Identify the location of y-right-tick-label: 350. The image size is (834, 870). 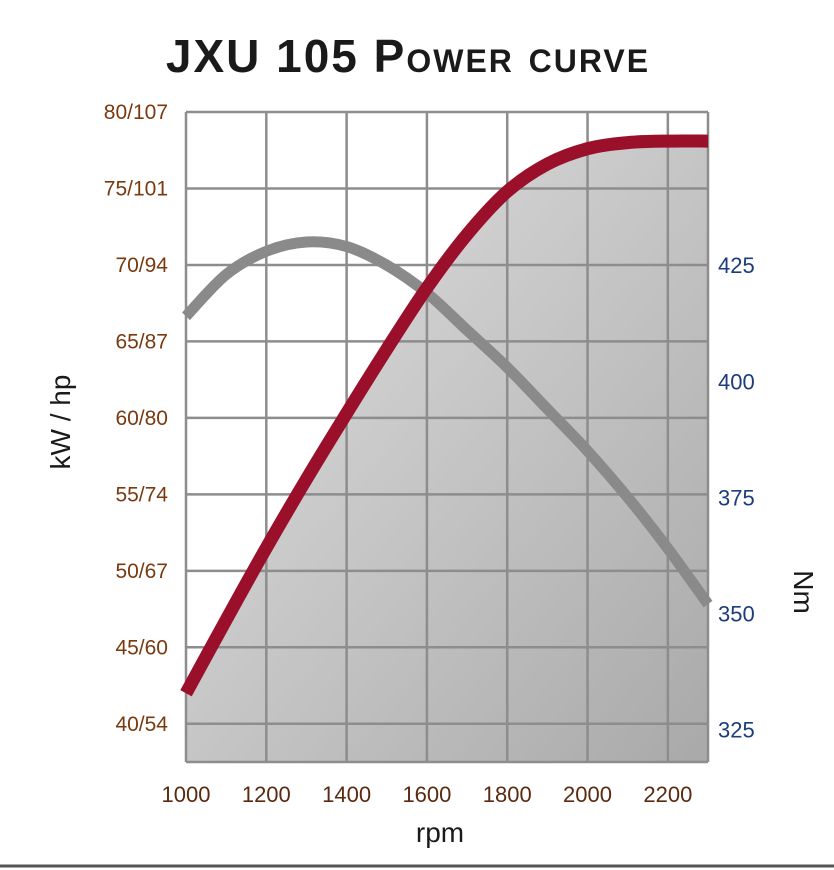
(736, 613).